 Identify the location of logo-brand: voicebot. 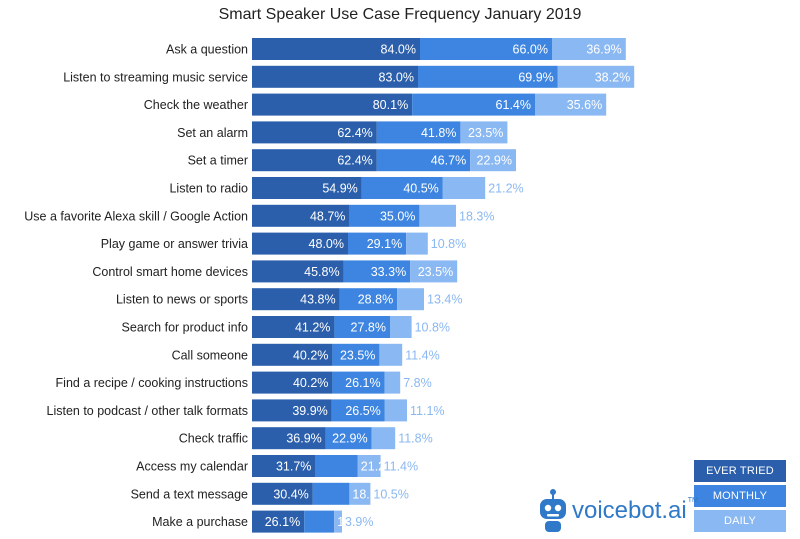
(617, 510).